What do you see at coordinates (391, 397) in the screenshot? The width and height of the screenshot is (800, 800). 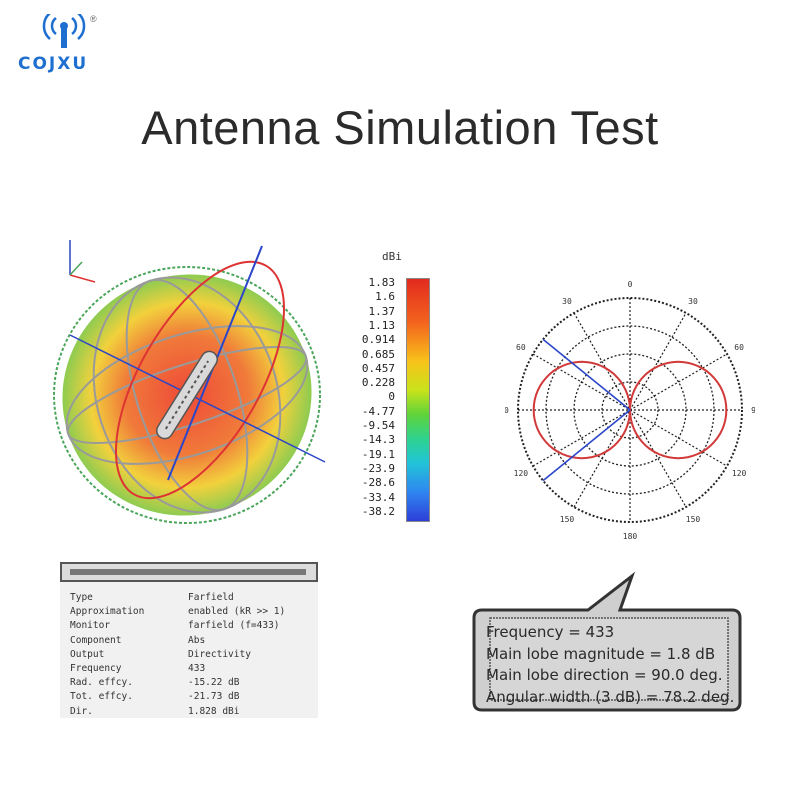 I see `scale-label: 0` at bounding box center [391, 397].